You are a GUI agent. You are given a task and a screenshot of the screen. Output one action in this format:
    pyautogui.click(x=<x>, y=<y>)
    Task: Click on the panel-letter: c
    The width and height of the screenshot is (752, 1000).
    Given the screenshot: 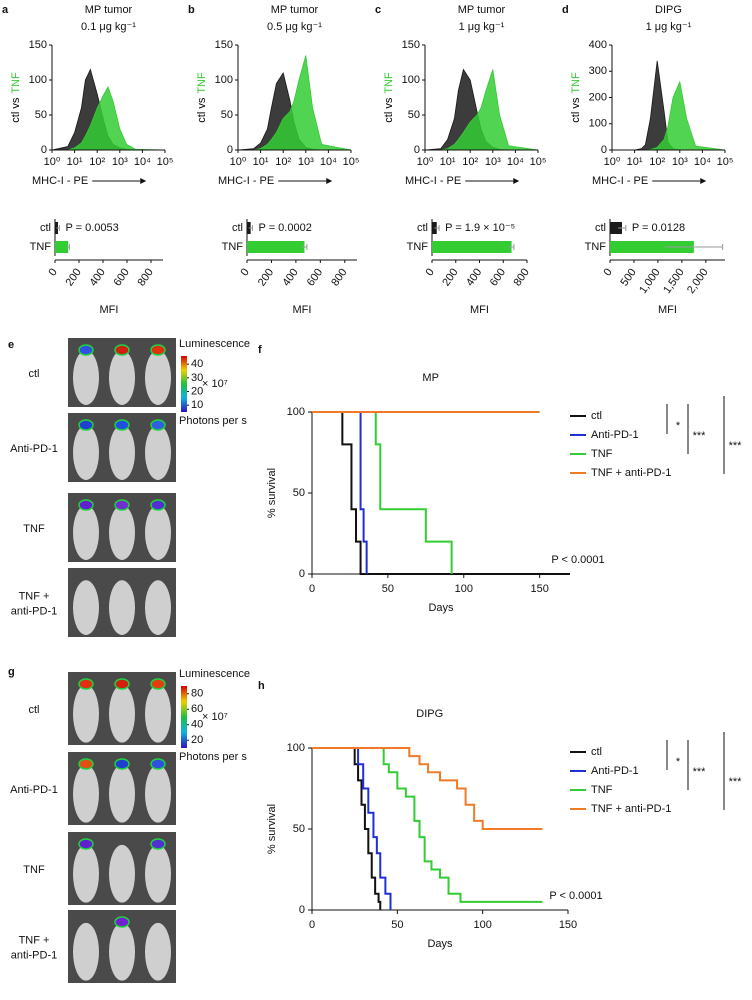 What is the action you would take?
    pyautogui.click(x=378, y=10)
    